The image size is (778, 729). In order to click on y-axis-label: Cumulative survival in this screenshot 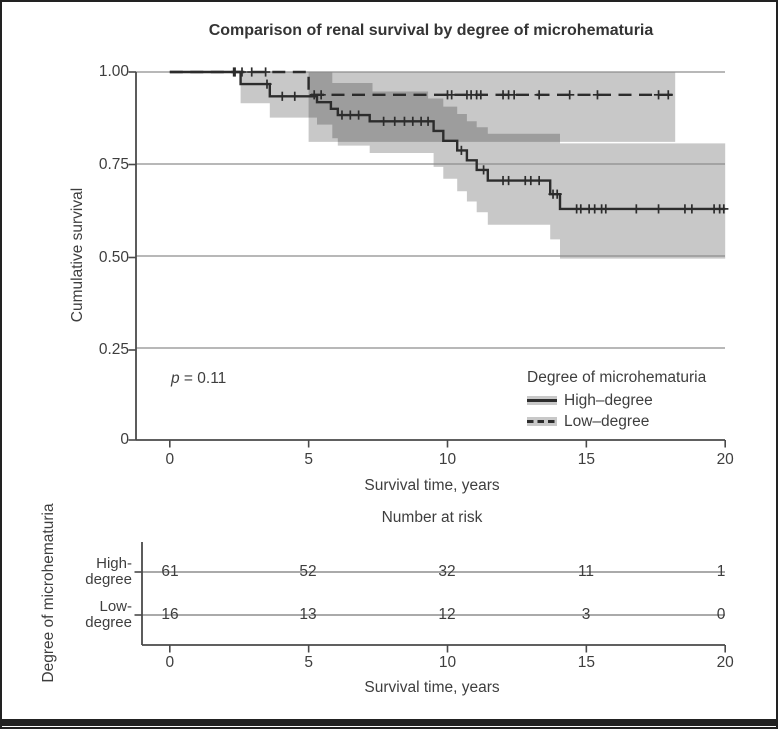, I will do `click(77, 255)`.